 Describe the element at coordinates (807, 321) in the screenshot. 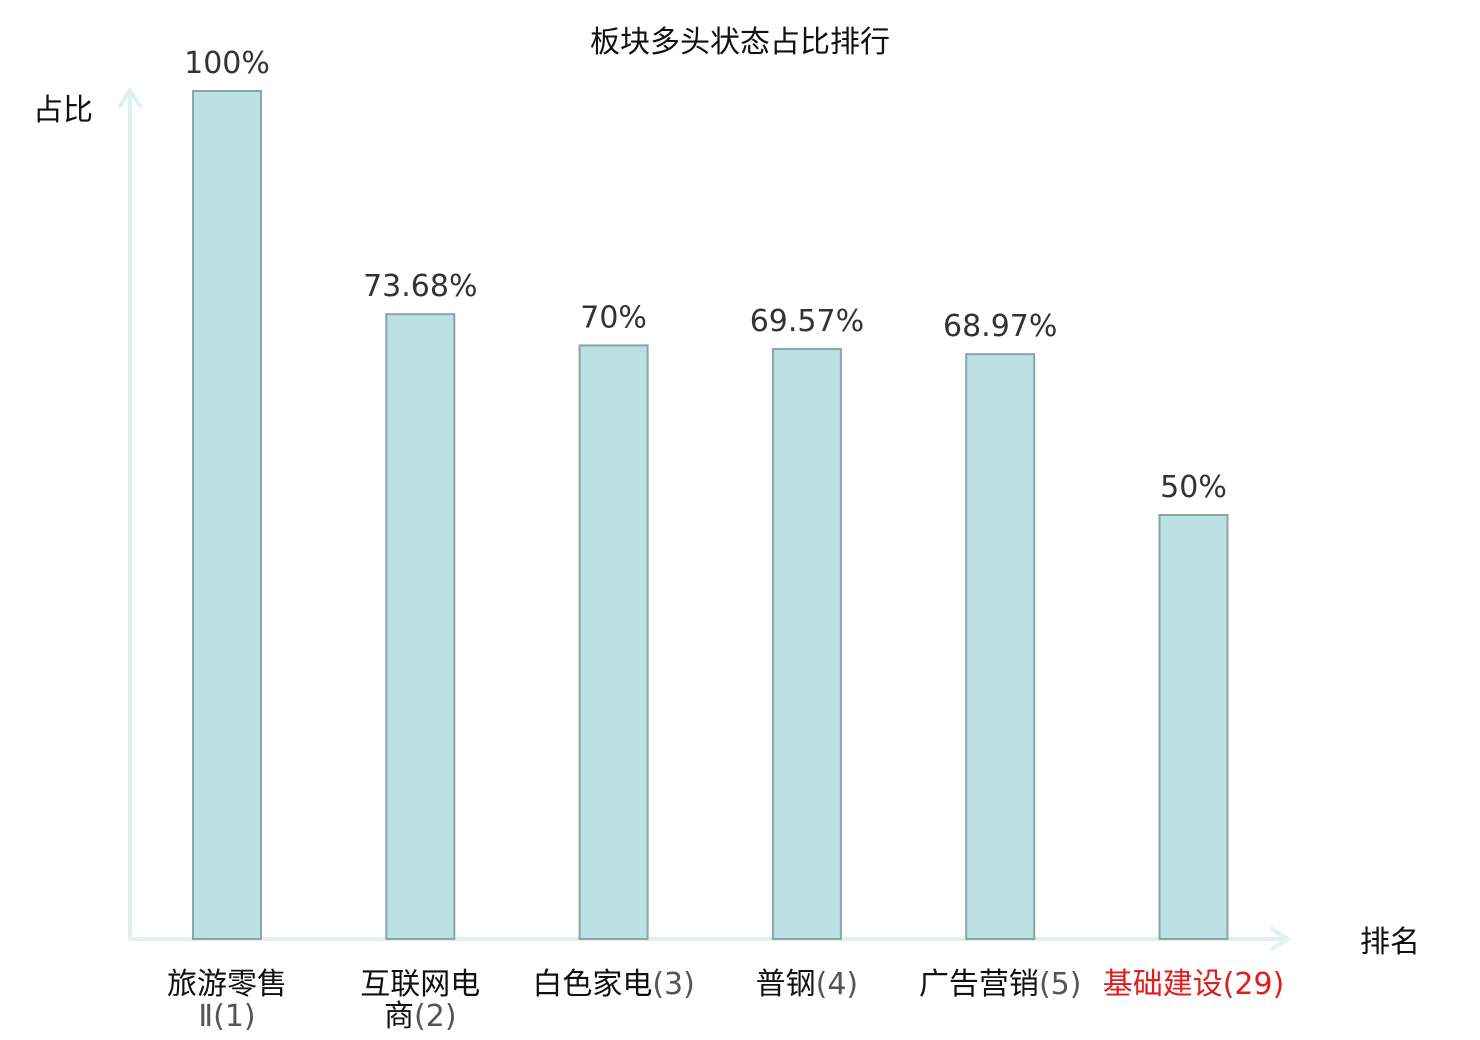

I see `data-label: 69.57%` at that location.